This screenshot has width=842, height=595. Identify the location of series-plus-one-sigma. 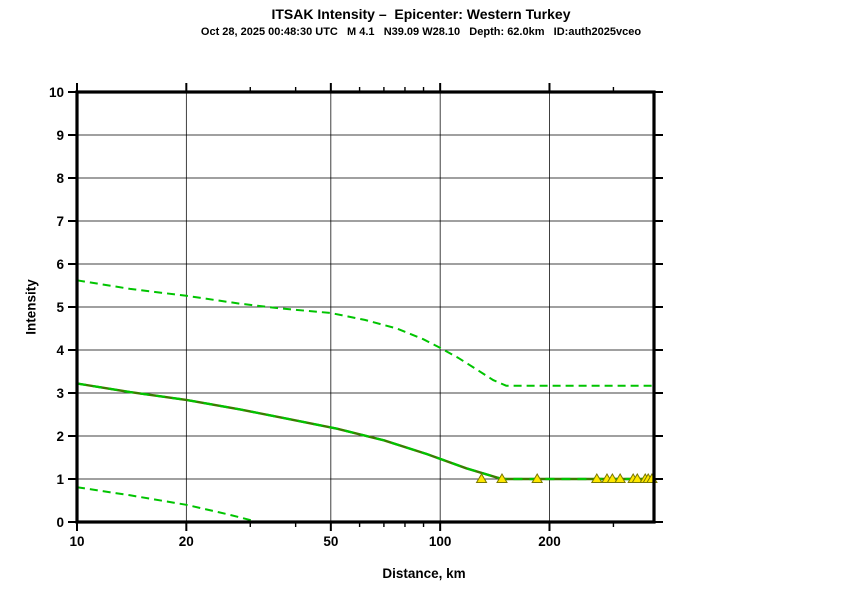
(365, 333).